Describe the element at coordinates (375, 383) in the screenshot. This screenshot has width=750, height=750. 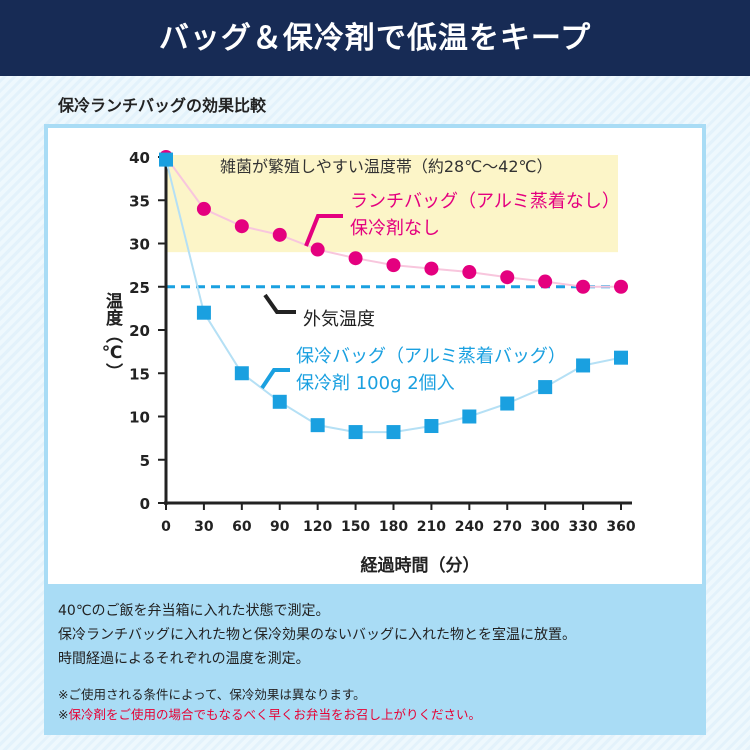
I see `series-label-2: 保冷剤 100g 2個入` at that location.